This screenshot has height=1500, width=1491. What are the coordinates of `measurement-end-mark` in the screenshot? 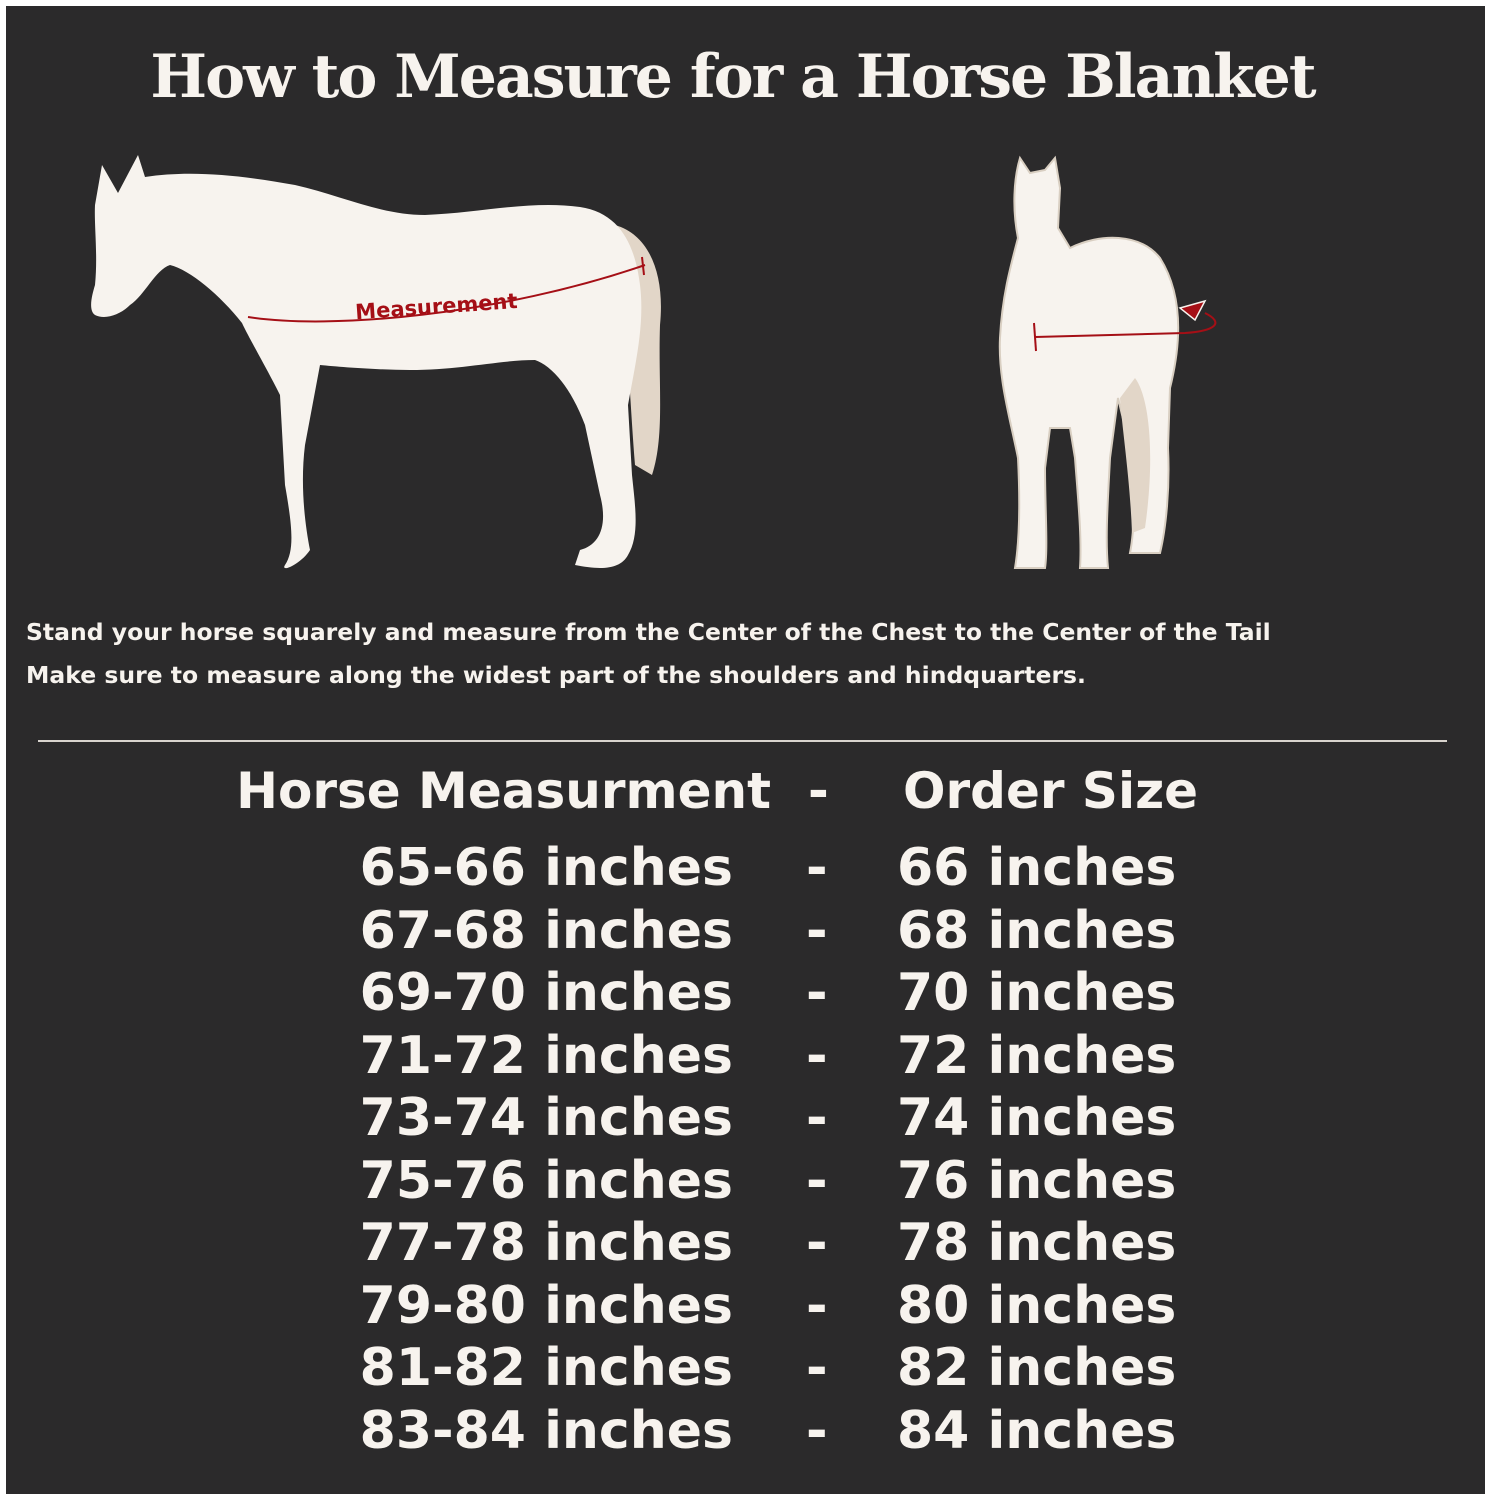 It's located at (643, 266).